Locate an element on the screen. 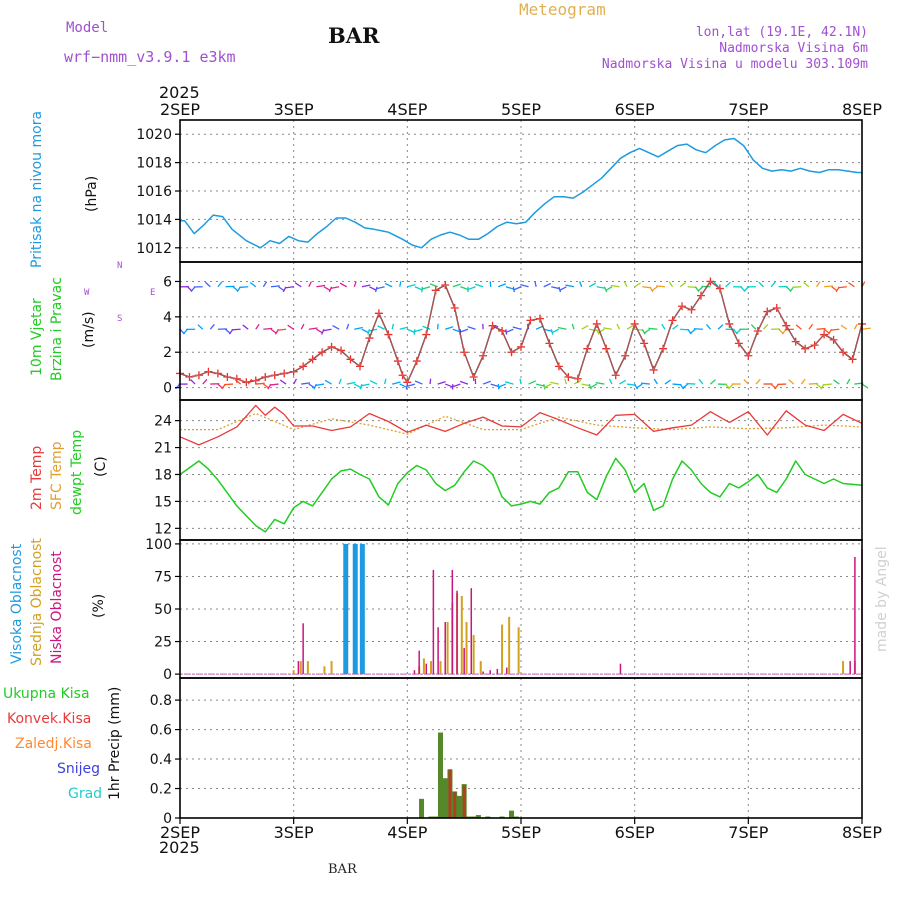 This screenshot has height=900, width=900. precip-legend-hail: Grad is located at coordinates (85, 794).